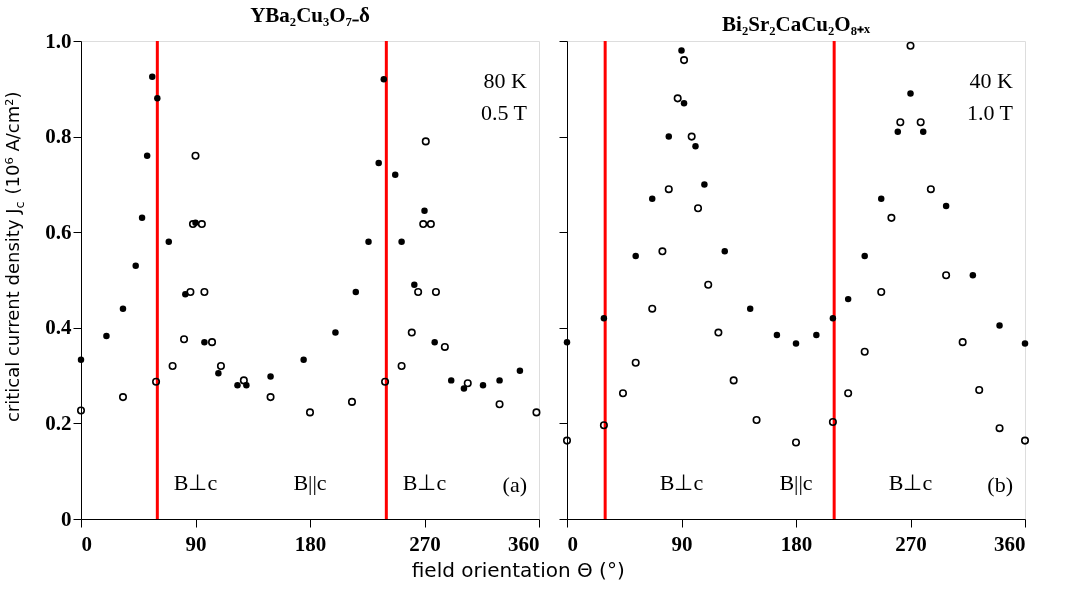  What do you see at coordinates (58, 136) in the screenshot?
I see `y-tick-label: 0.8` at bounding box center [58, 136].